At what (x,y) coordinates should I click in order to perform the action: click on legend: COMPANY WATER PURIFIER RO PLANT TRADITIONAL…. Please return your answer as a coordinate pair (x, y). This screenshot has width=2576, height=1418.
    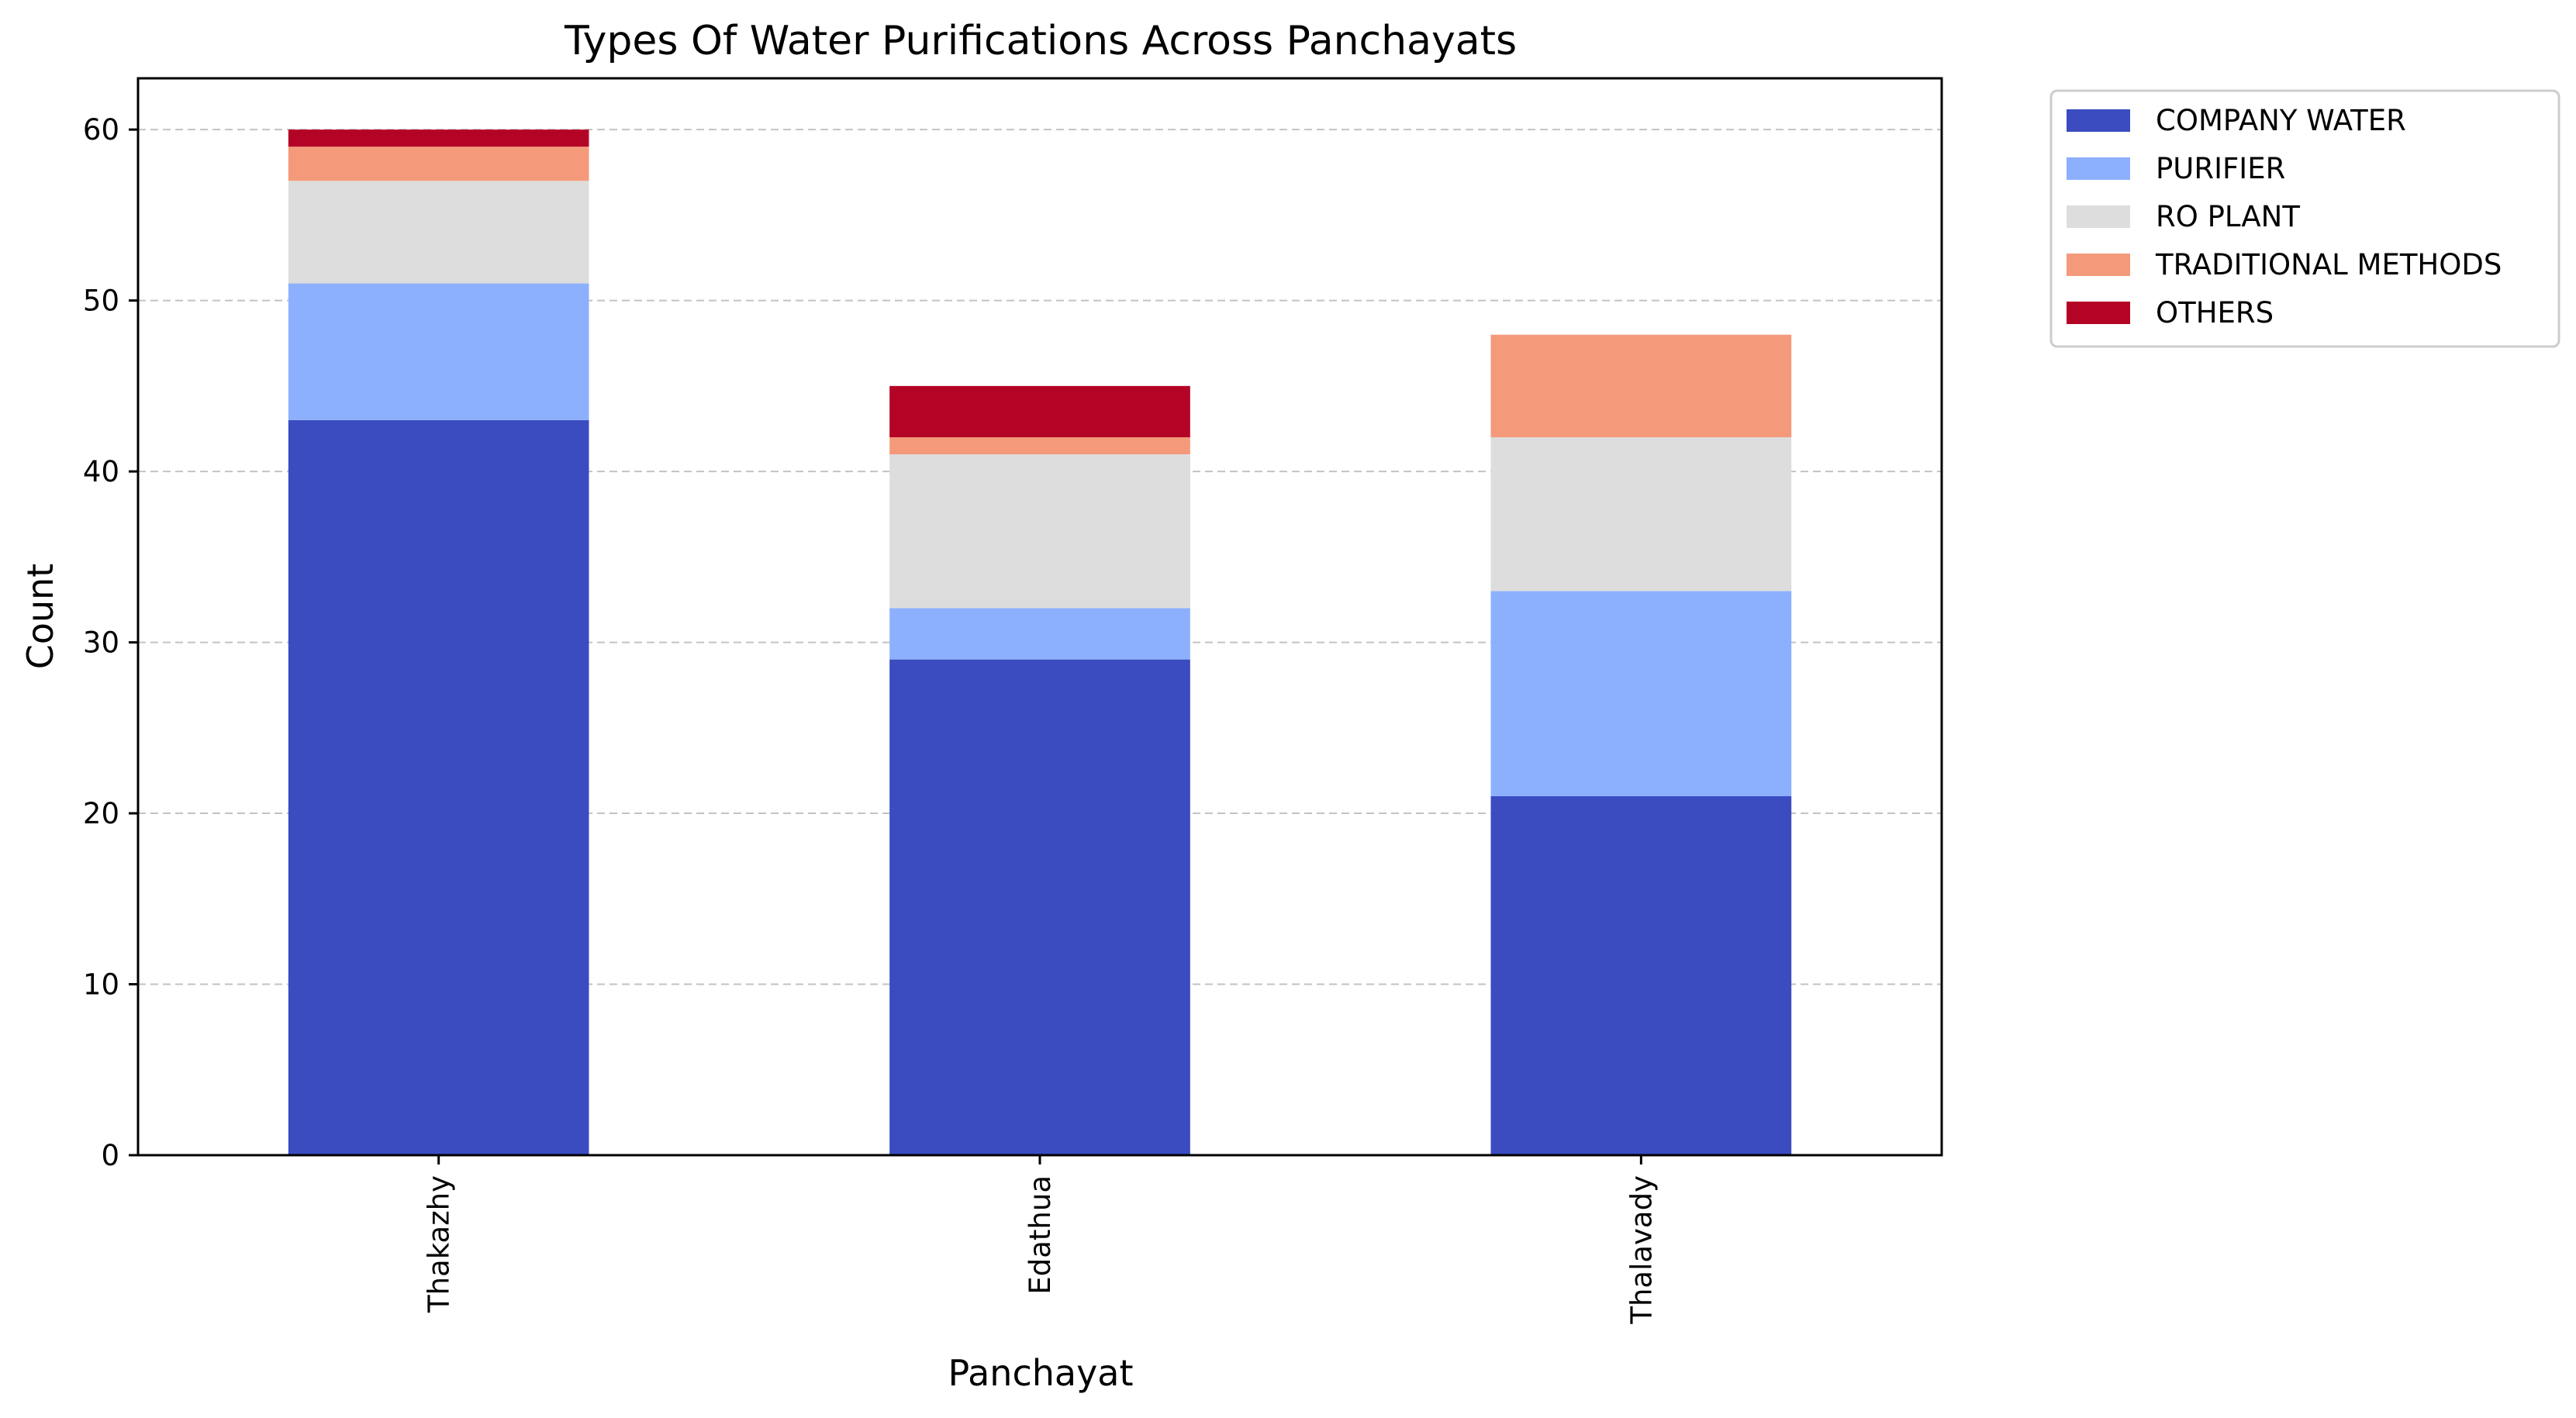
    Looking at the image, I should click on (2304, 219).